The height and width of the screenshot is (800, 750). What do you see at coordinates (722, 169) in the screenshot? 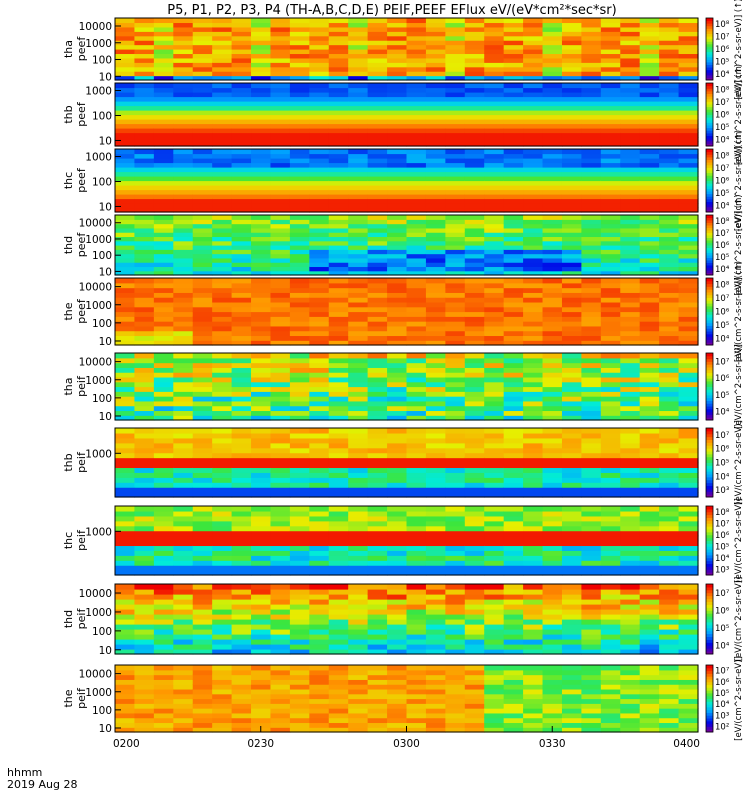
I see `colorbar-tick-label: 10⁷` at bounding box center [722, 169].